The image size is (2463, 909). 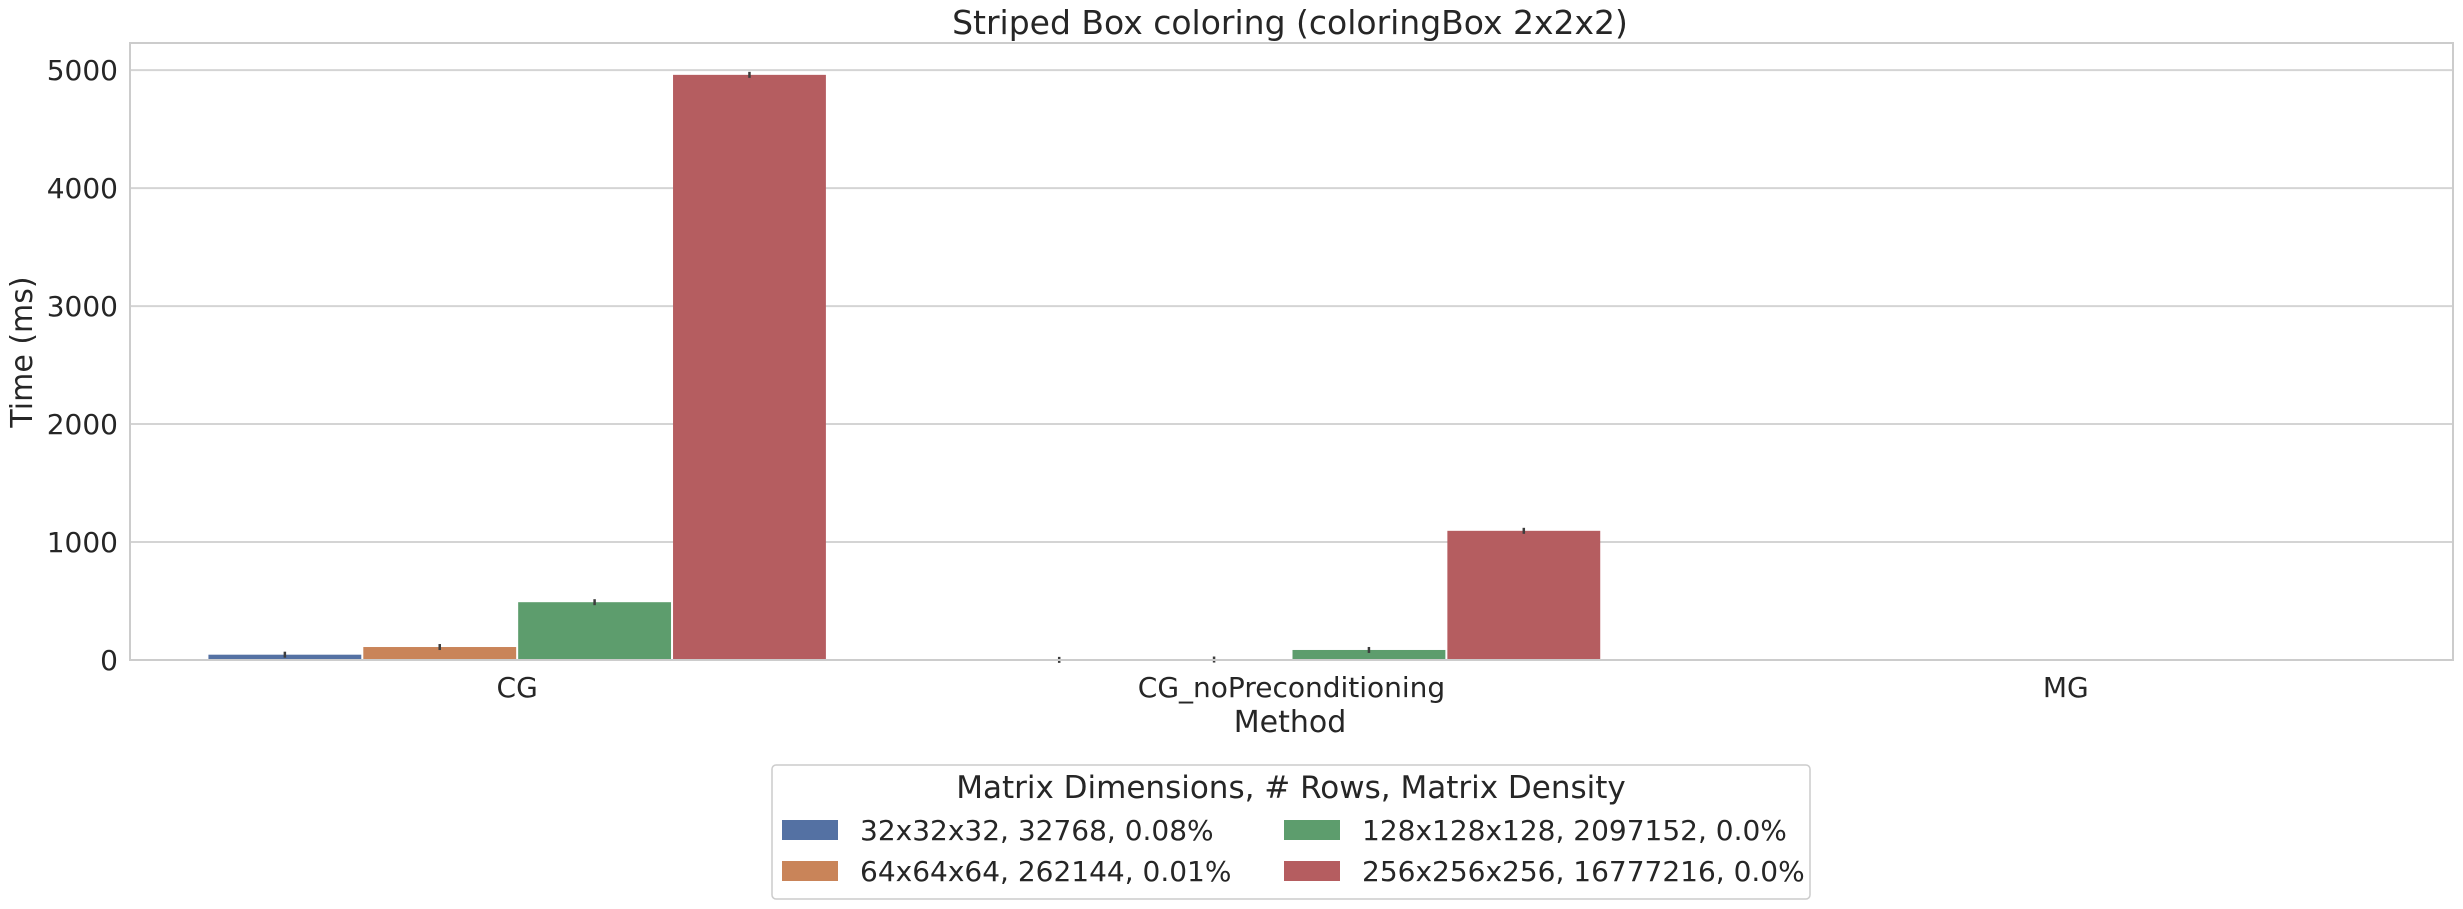 What do you see at coordinates (82, 70) in the screenshot?
I see `y-tick-label: 5000` at bounding box center [82, 70].